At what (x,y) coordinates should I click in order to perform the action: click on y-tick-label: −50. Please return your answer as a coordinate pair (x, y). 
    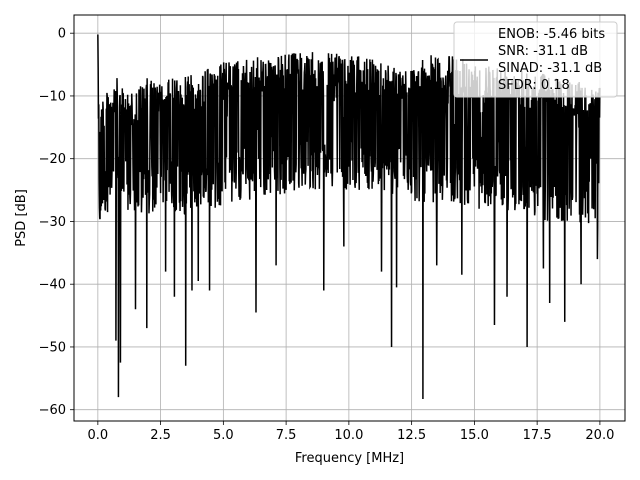
    Looking at the image, I should click on (52, 347).